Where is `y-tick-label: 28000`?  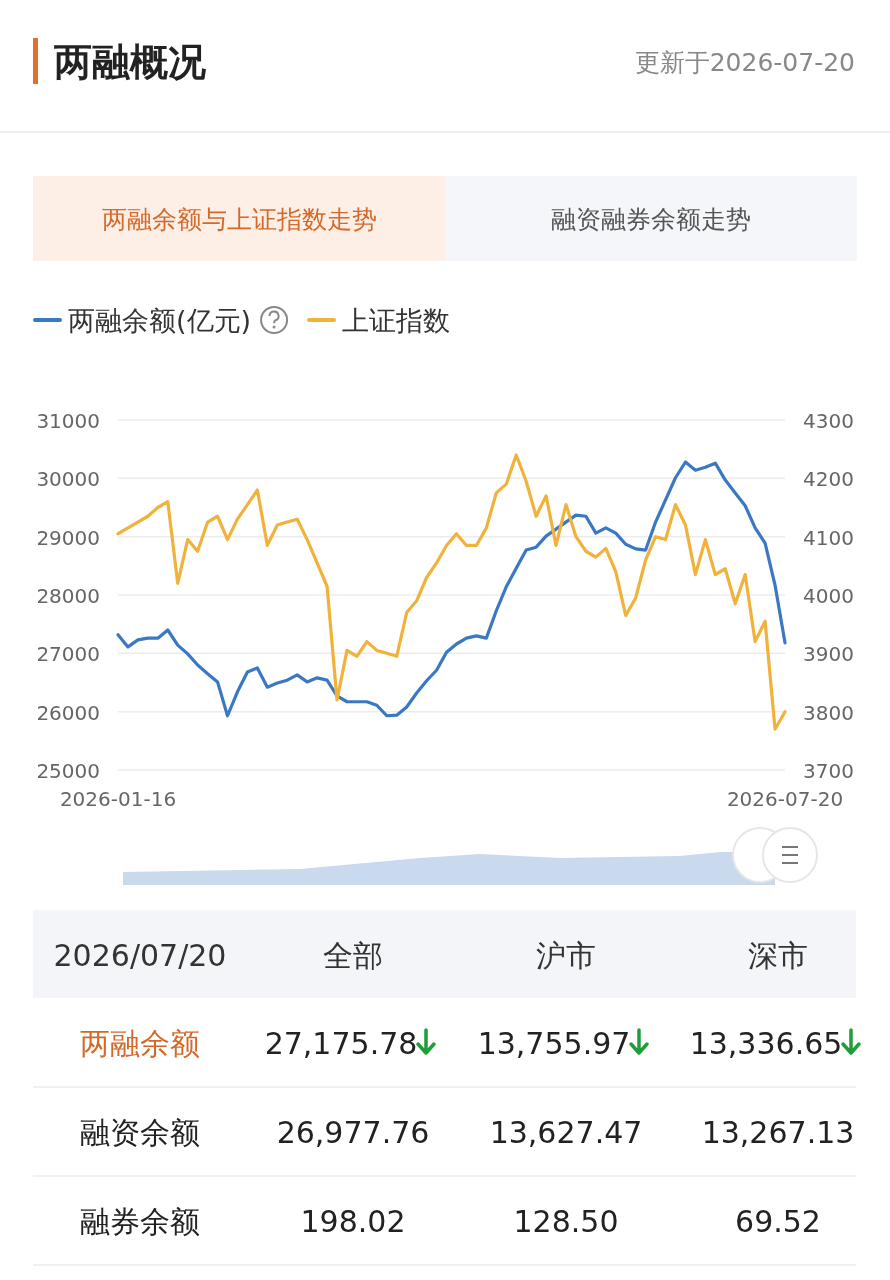
y-tick-label: 28000 is located at coordinates (68, 596).